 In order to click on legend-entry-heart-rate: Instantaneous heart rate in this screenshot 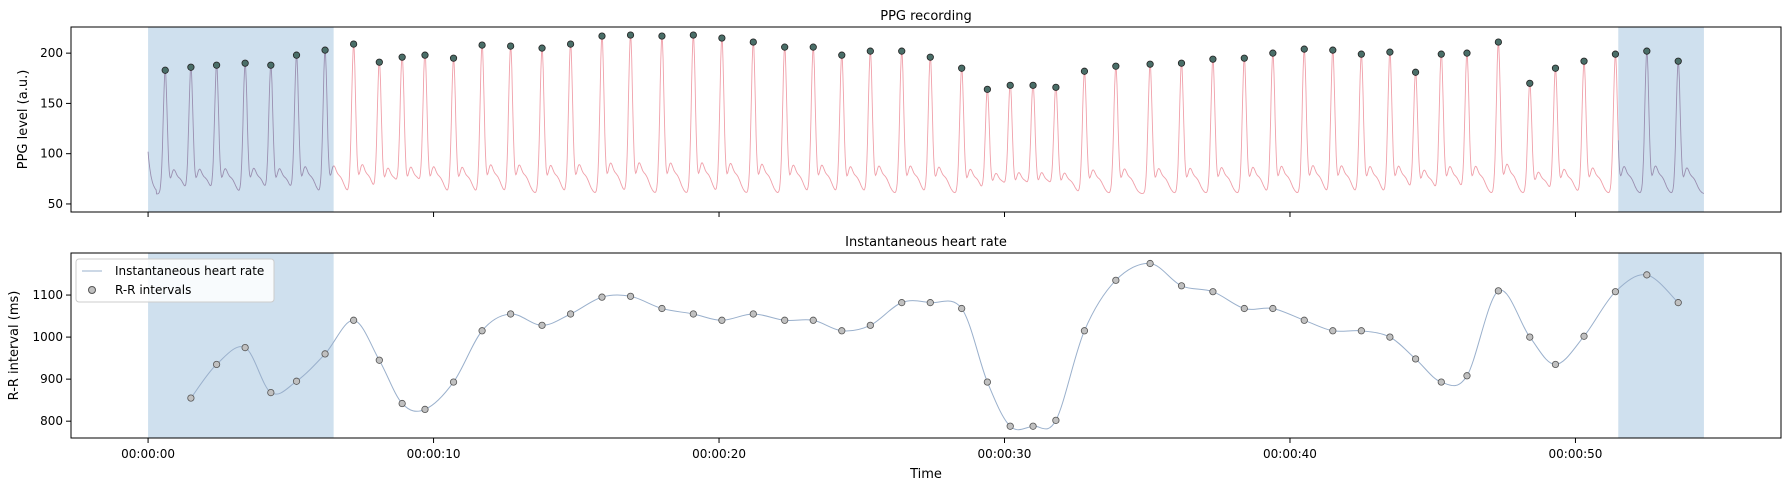, I will do `click(189, 271)`.